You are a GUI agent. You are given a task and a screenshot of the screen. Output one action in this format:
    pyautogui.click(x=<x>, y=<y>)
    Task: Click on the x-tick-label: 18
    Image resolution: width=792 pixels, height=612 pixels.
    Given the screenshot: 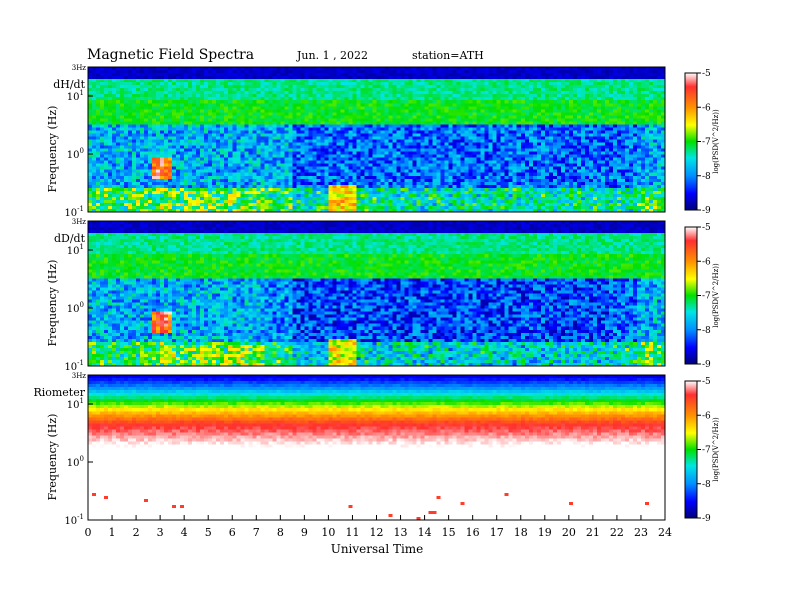 What is the action you would take?
    pyautogui.click(x=521, y=532)
    